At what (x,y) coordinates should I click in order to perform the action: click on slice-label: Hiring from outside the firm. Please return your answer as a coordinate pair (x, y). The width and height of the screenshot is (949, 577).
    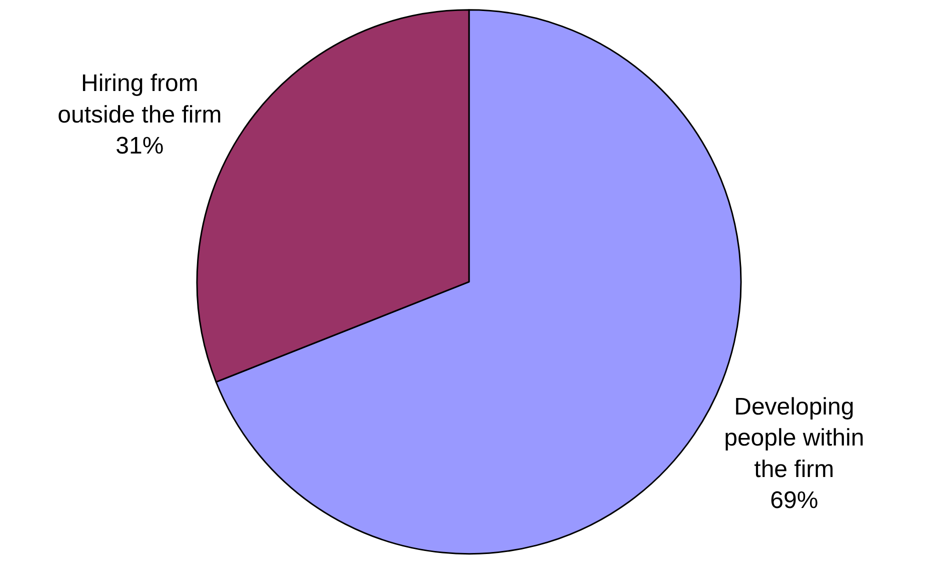
    Looking at the image, I should click on (140, 99).